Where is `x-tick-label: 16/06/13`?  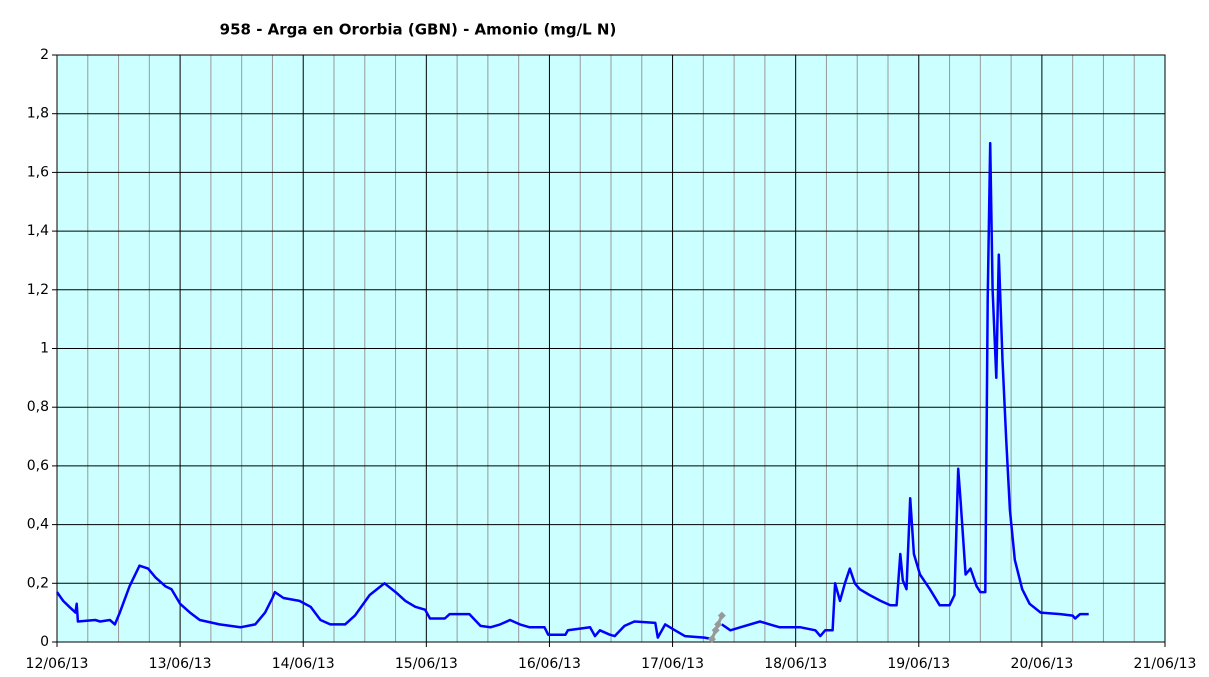
x-tick-label: 16/06/13 is located at coordinates (549, 664).